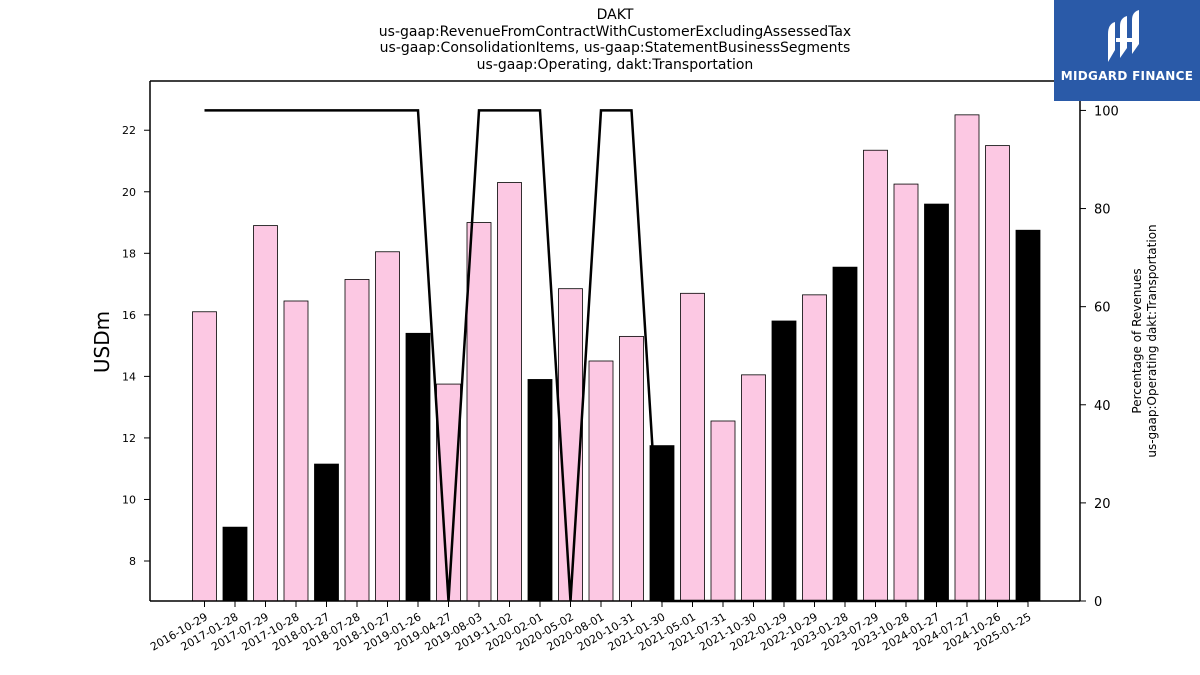 The image size is (1200, 675). I want to click on y-tick-label: 22, so click(129, 130).